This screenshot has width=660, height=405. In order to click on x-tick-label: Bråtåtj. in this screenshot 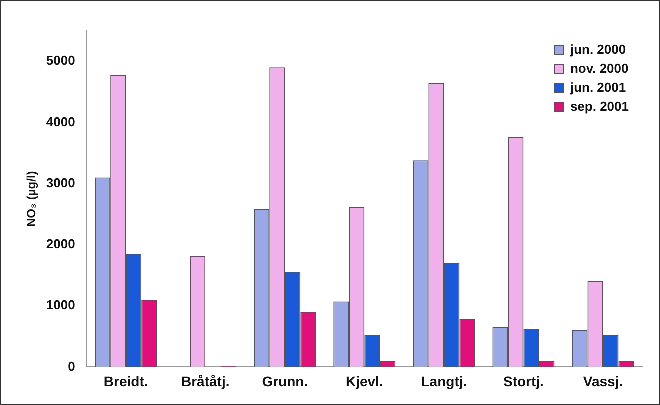, I will do `click(205, 381)`.